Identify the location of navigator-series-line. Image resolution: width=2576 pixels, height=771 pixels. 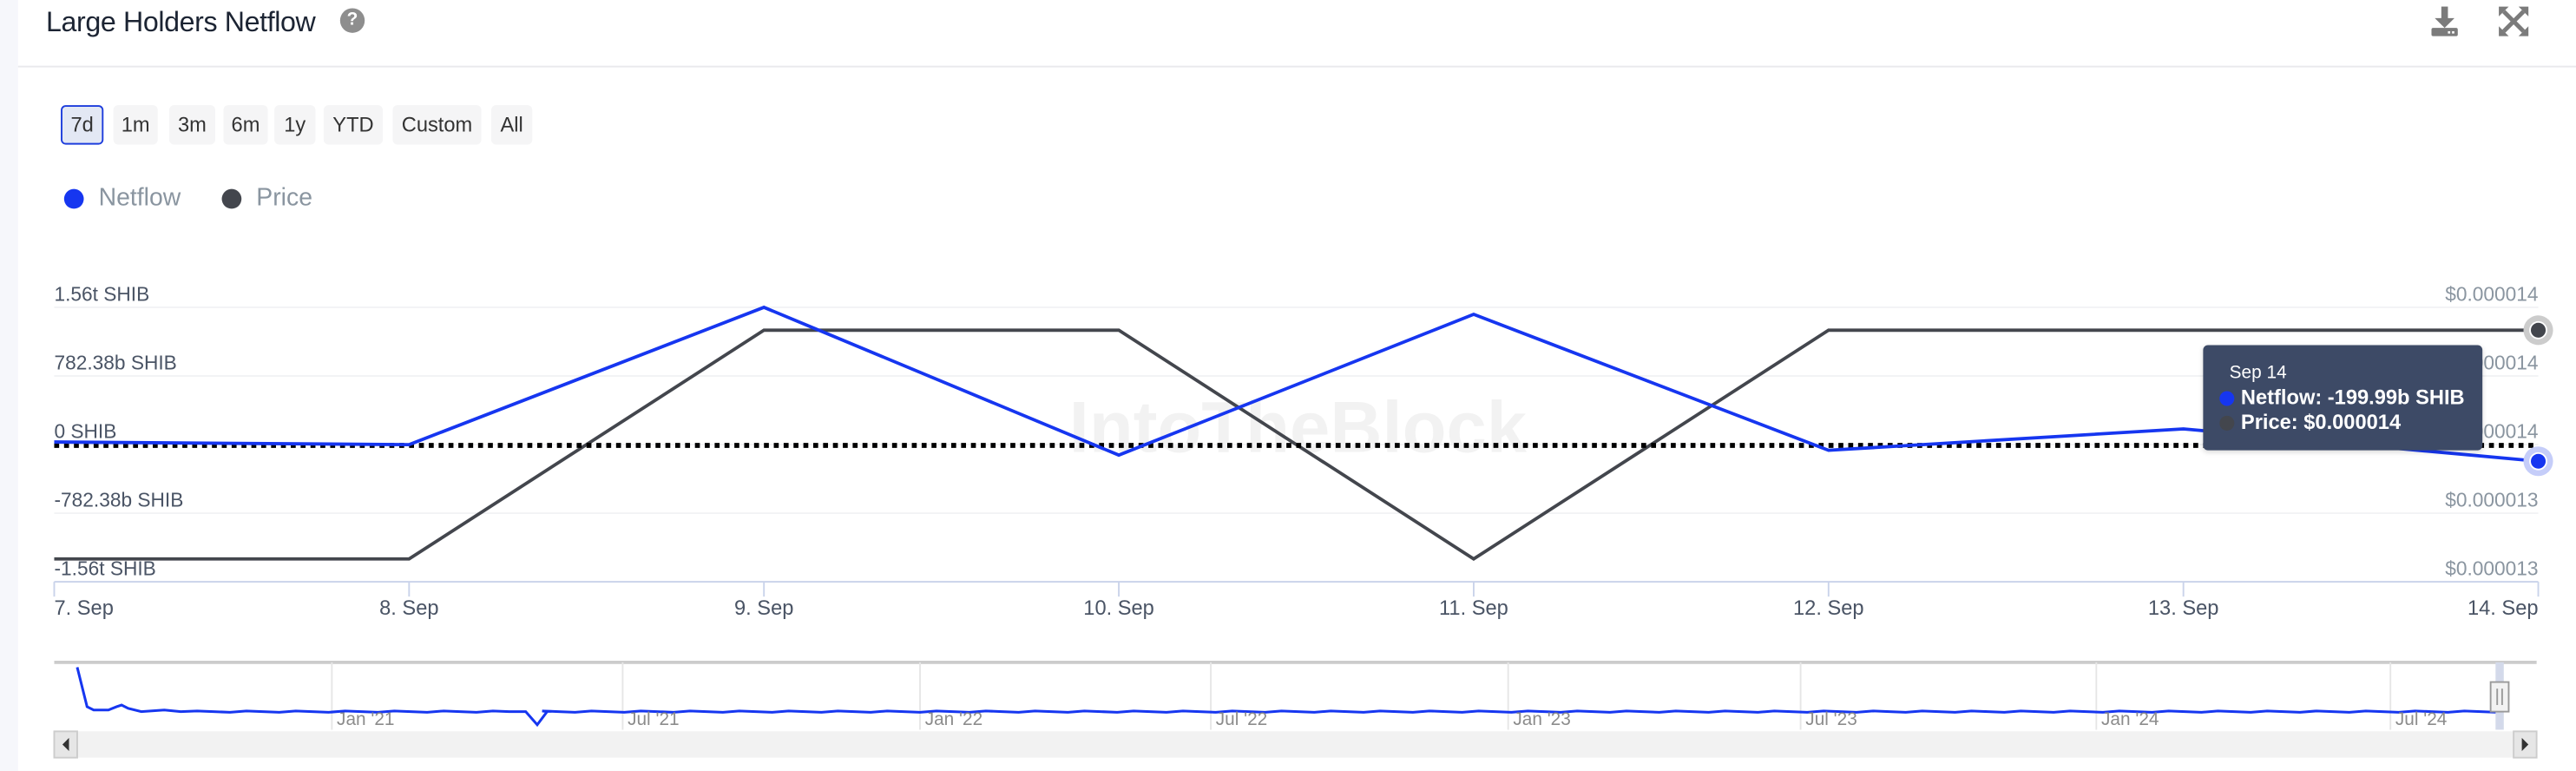
(1287, 697).